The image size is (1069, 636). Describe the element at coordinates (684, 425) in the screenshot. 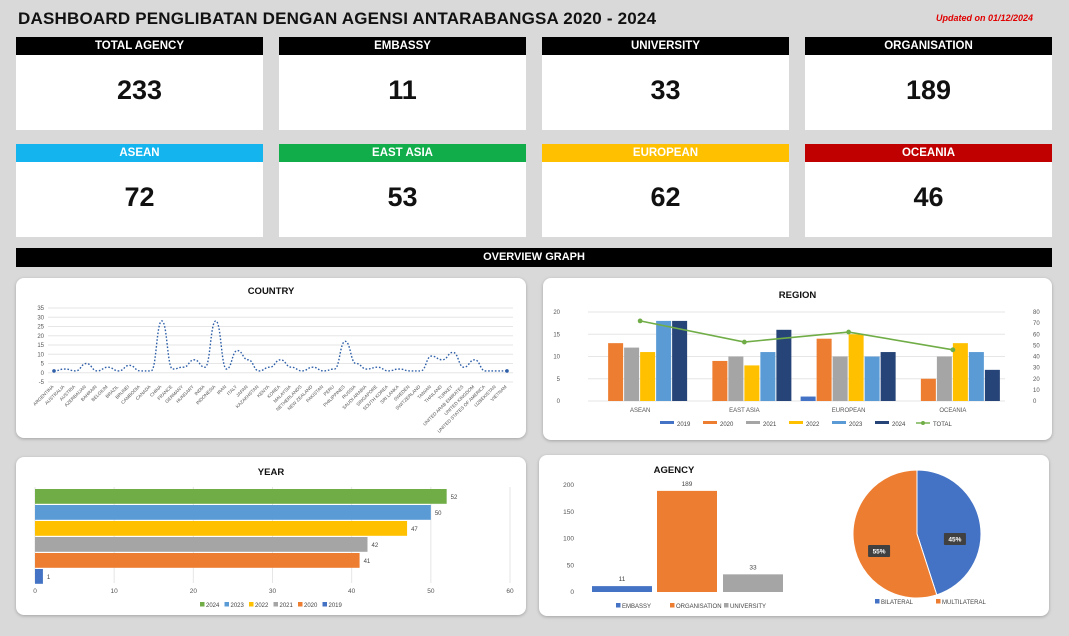

I see `region-legend-label: 2019` at that location.